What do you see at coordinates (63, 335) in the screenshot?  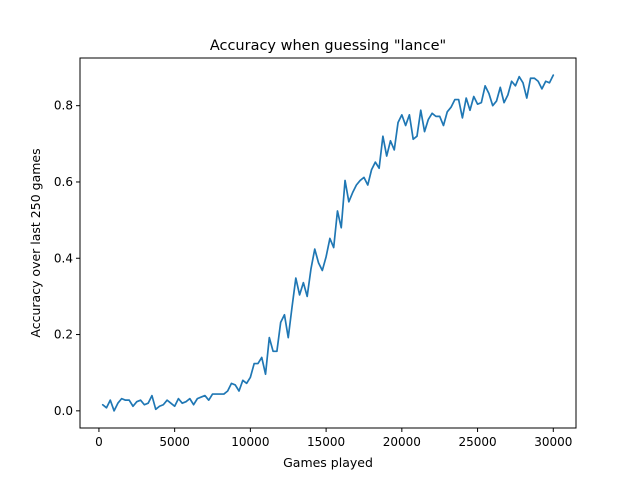 I see `y-tick-label: 0.2` at bounding box center [63, 335].